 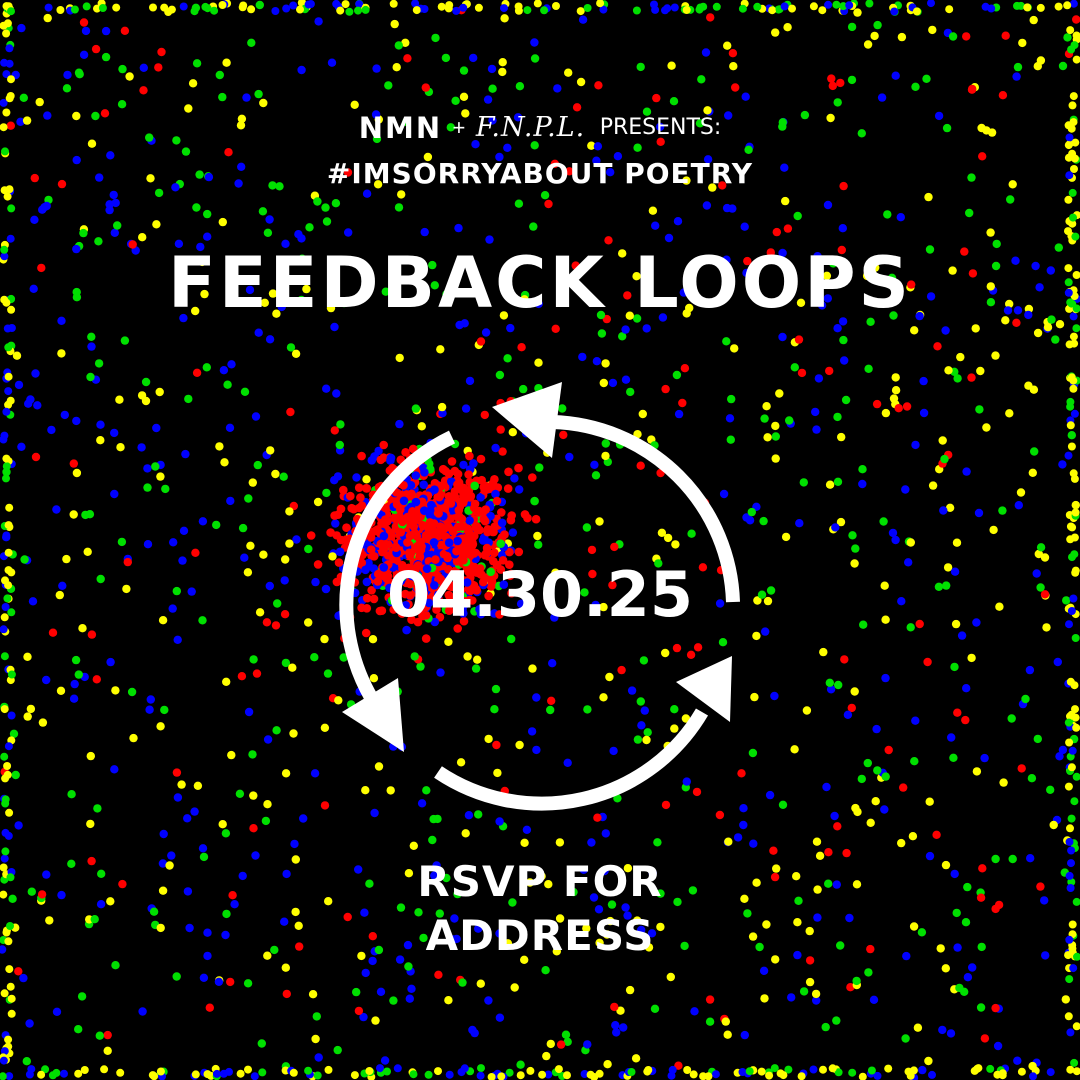 What do you see at coordinates (540, 128) in the screenshot?
I see `presents-line: NMN + F.N.P.L. PRESENTS:` at bounding box center [540, 128].